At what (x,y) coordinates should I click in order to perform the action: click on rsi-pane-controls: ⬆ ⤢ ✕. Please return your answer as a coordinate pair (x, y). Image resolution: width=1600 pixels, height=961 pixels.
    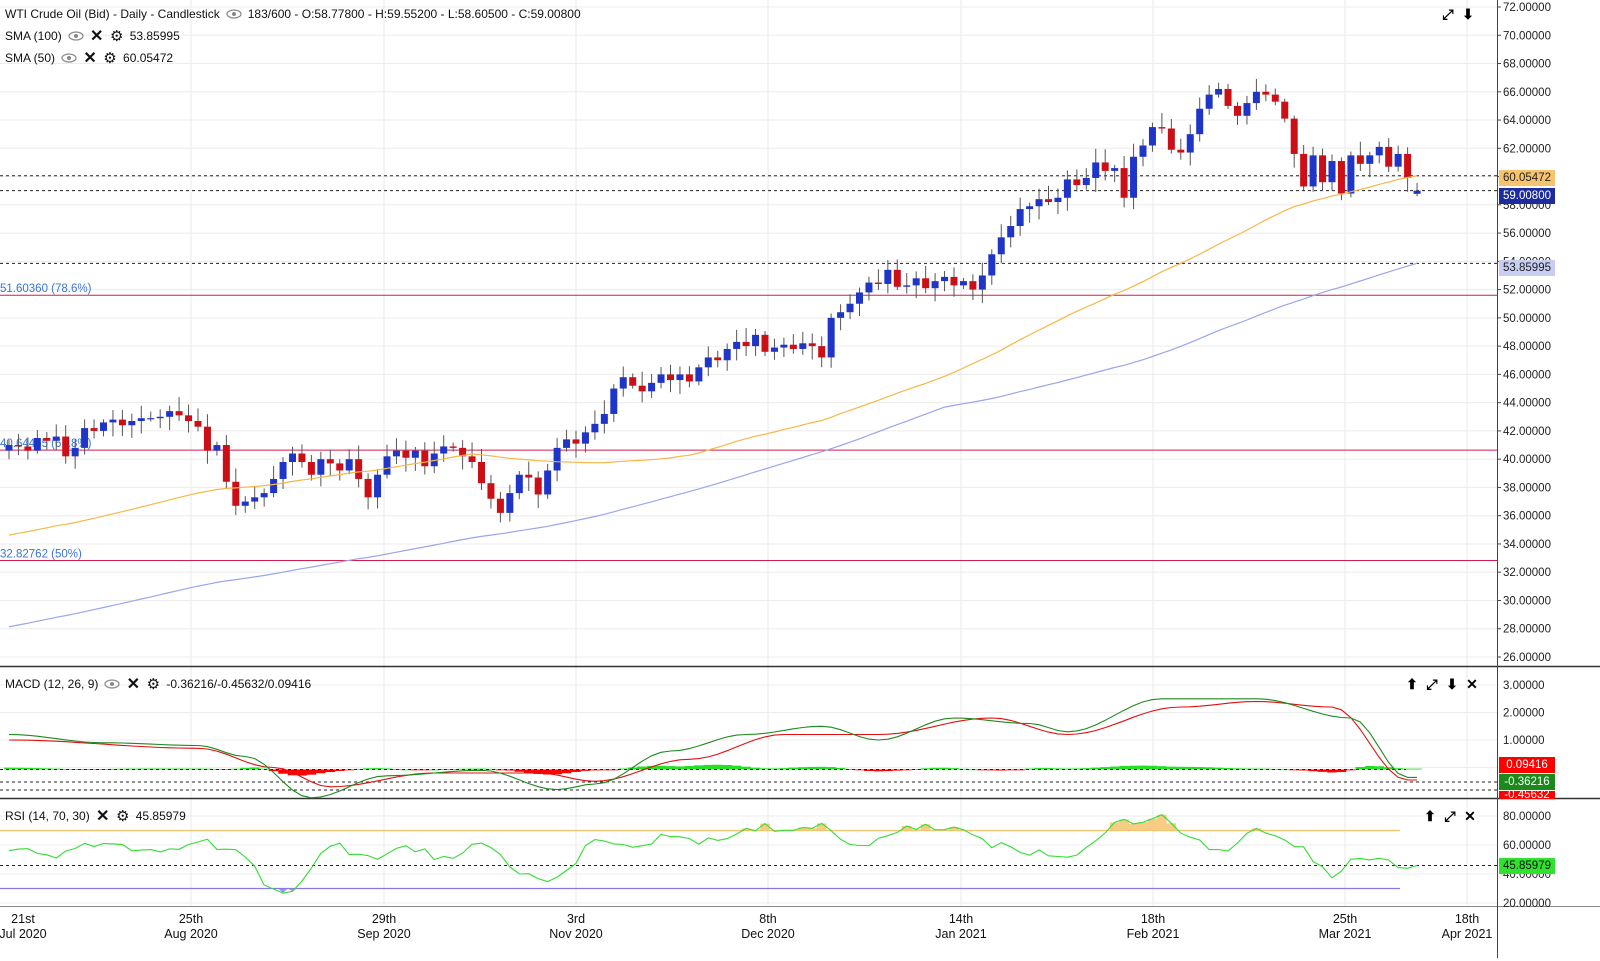
    Looking at the image, I should click on (1450, 816).